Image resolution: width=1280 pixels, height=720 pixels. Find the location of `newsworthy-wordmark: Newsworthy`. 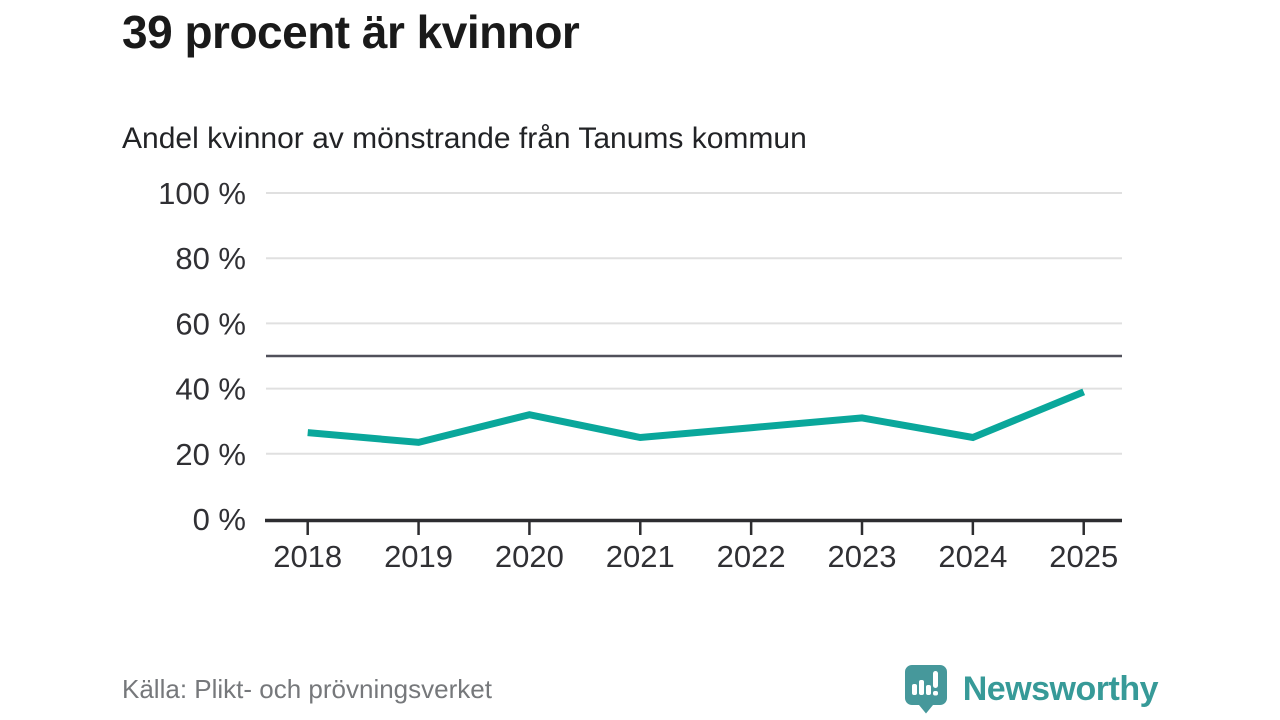

newsworthy-wordmark: Newsworthy is located at coordinates (1060, 688).